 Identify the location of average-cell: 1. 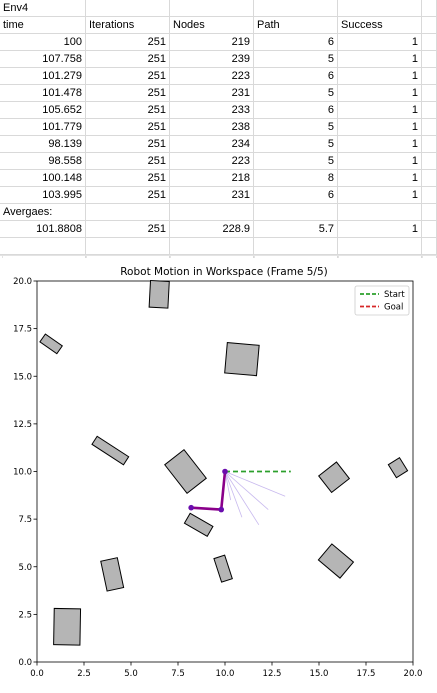
(380, 229).